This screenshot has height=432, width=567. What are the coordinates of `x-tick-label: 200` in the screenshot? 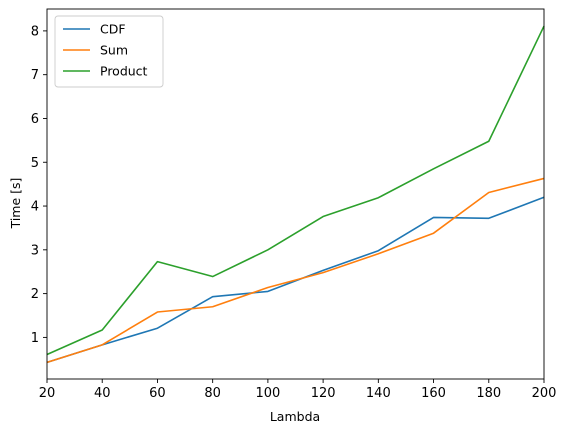 It's located at (544, 393).